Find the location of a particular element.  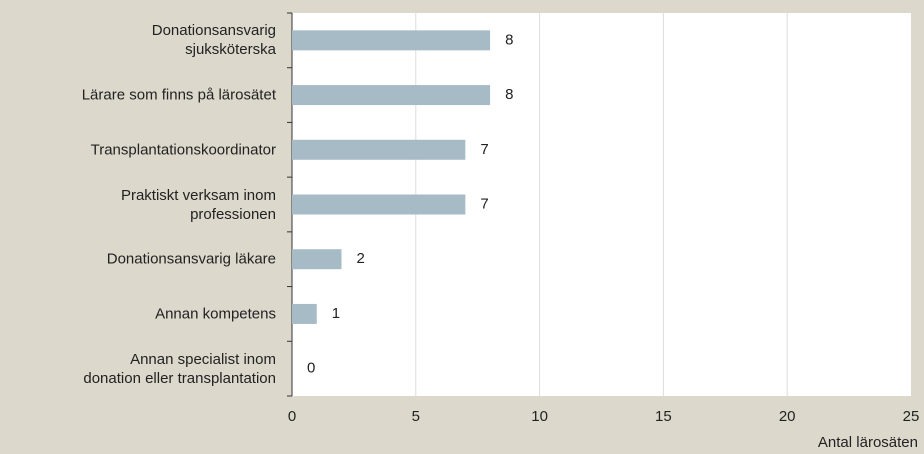

y-tick-label: Annan kompetens is located at coordinates (215, 314).